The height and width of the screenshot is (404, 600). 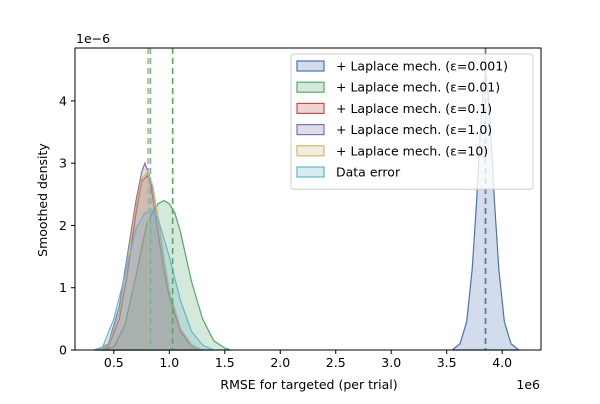 I want to click on legend-label: + Laplace mech. (ε=0.001), so click(x=422, y=66).